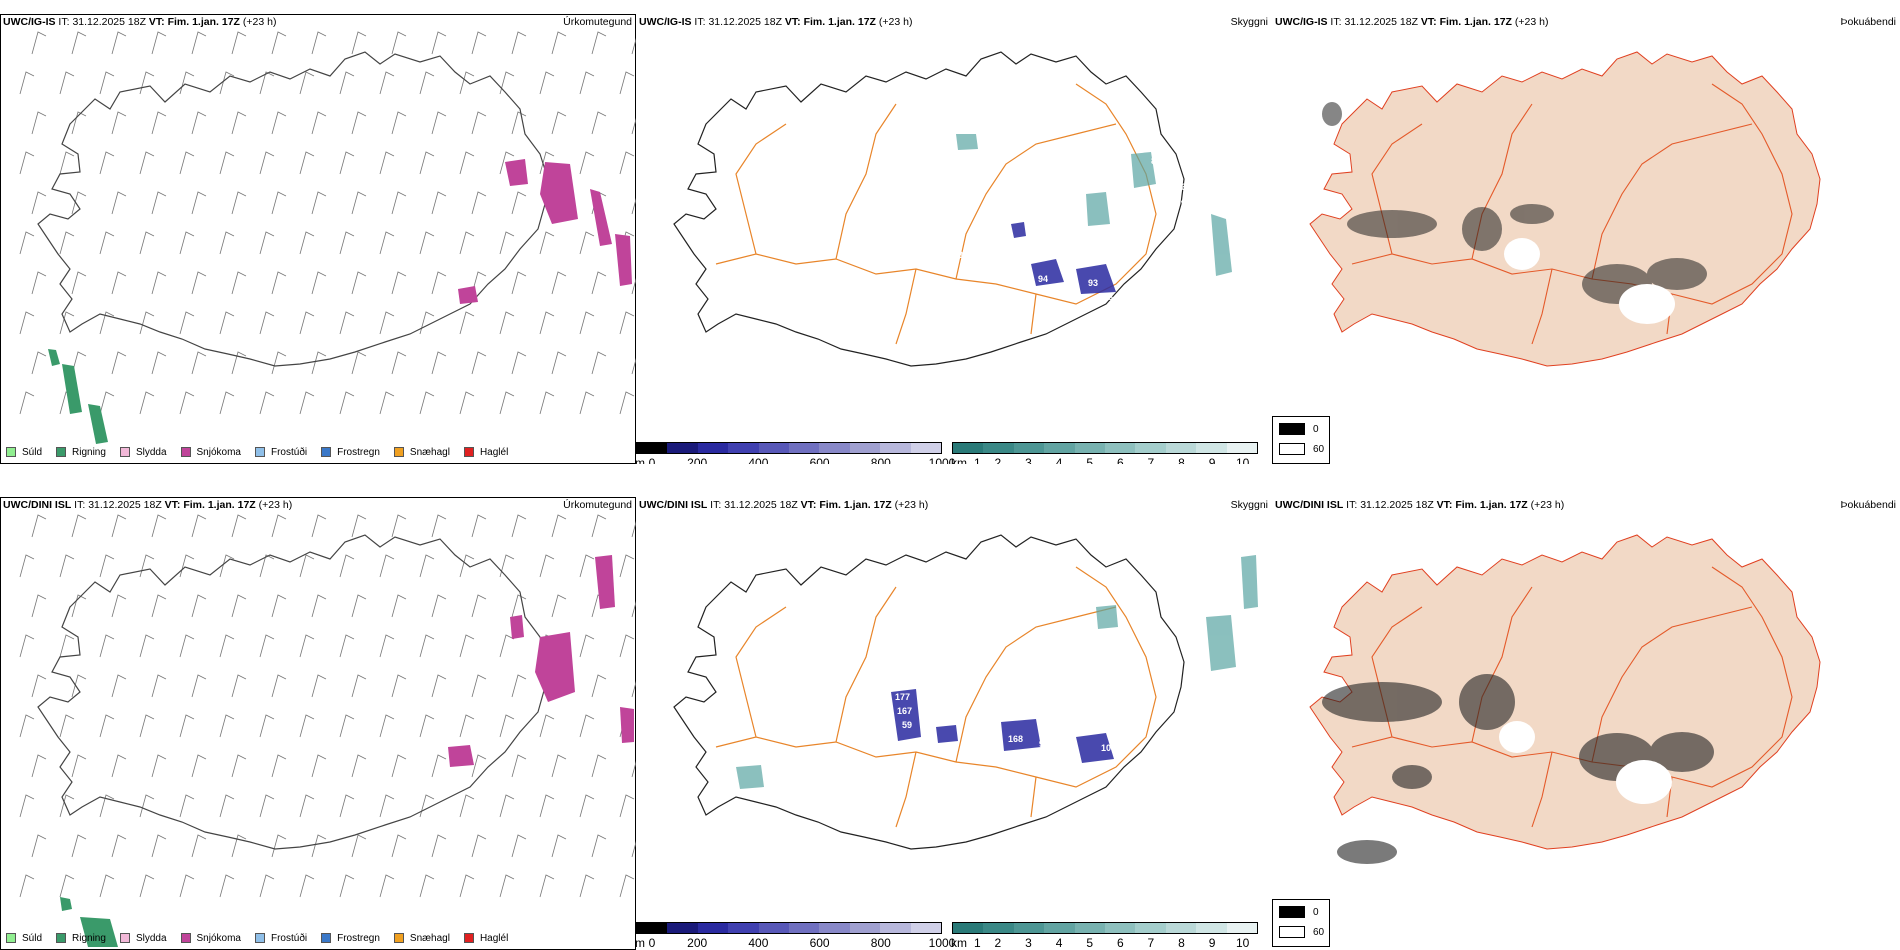 This screenshot has height=950, width=1900. Describe the element at coordinates (1104, 934) in the screenshot. I see `visibility-colorbar: km 1 2 3 4 5 6 7 8 9 10` at that location.